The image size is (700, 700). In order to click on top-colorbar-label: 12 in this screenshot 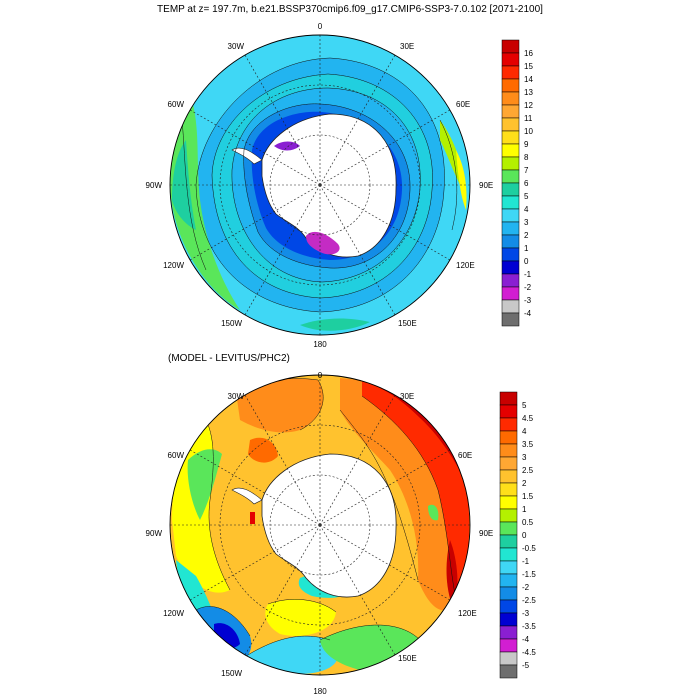, I will do `click(528, 105)`.